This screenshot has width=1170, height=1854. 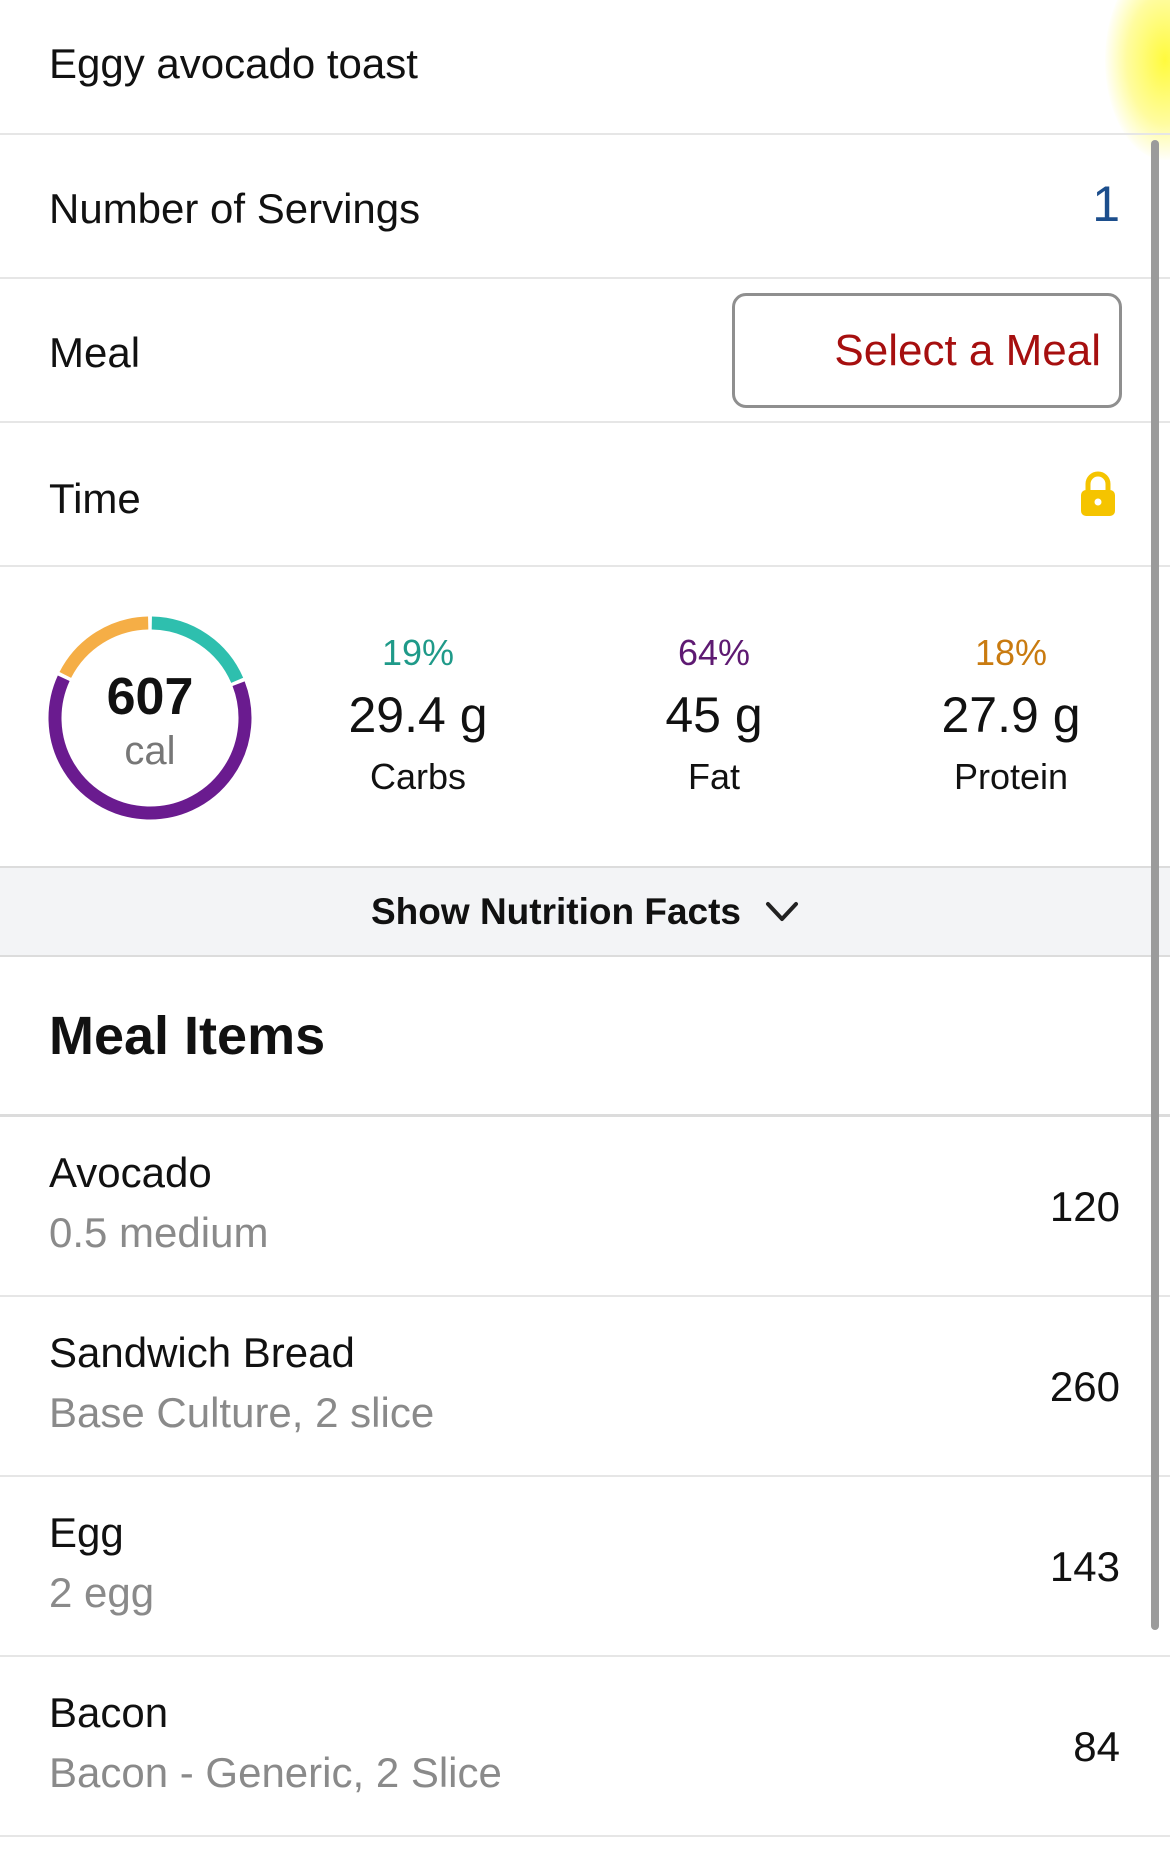 I want to click on meal-items-header: Meal Items, so click(x=585, y=1037).